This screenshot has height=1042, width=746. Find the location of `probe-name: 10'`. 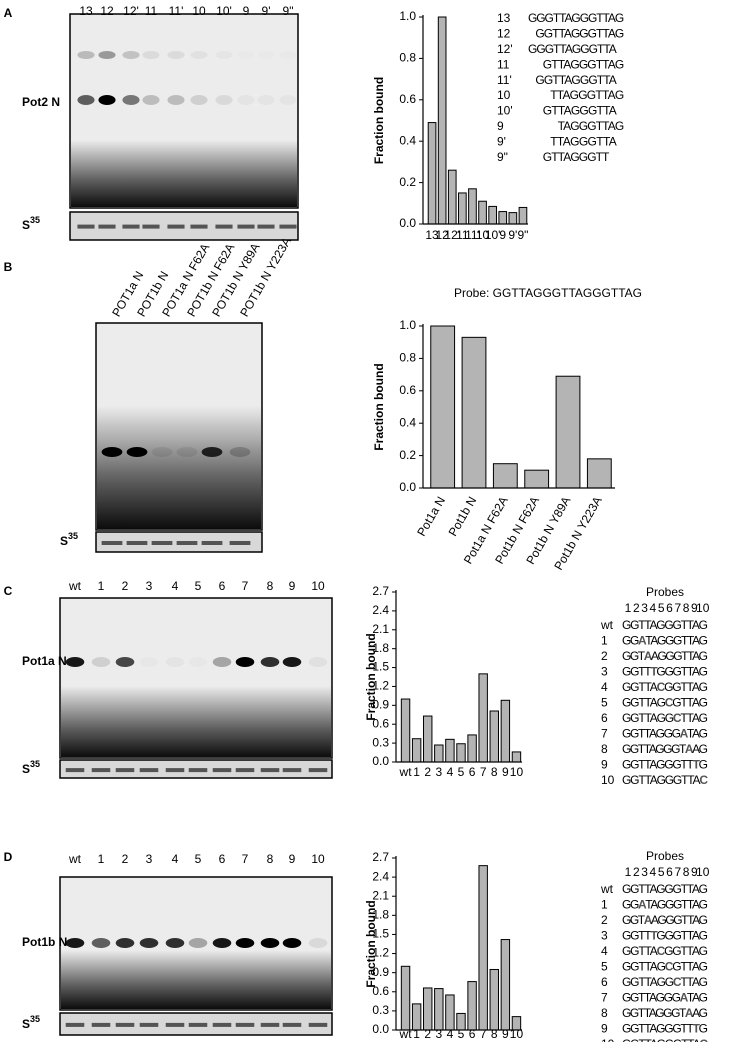

probe-name: 10' is located at coordinates (505, 111).